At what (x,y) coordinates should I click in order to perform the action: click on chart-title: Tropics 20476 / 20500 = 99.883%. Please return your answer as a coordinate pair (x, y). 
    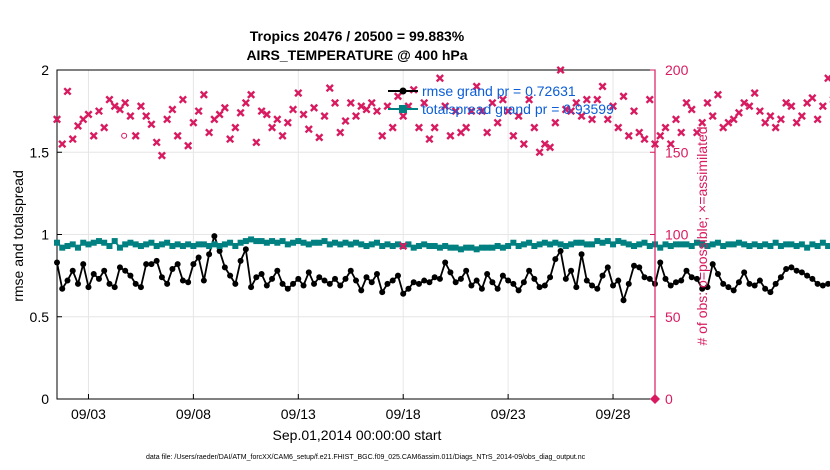
    Looking at the image, I should click on (357, 36).